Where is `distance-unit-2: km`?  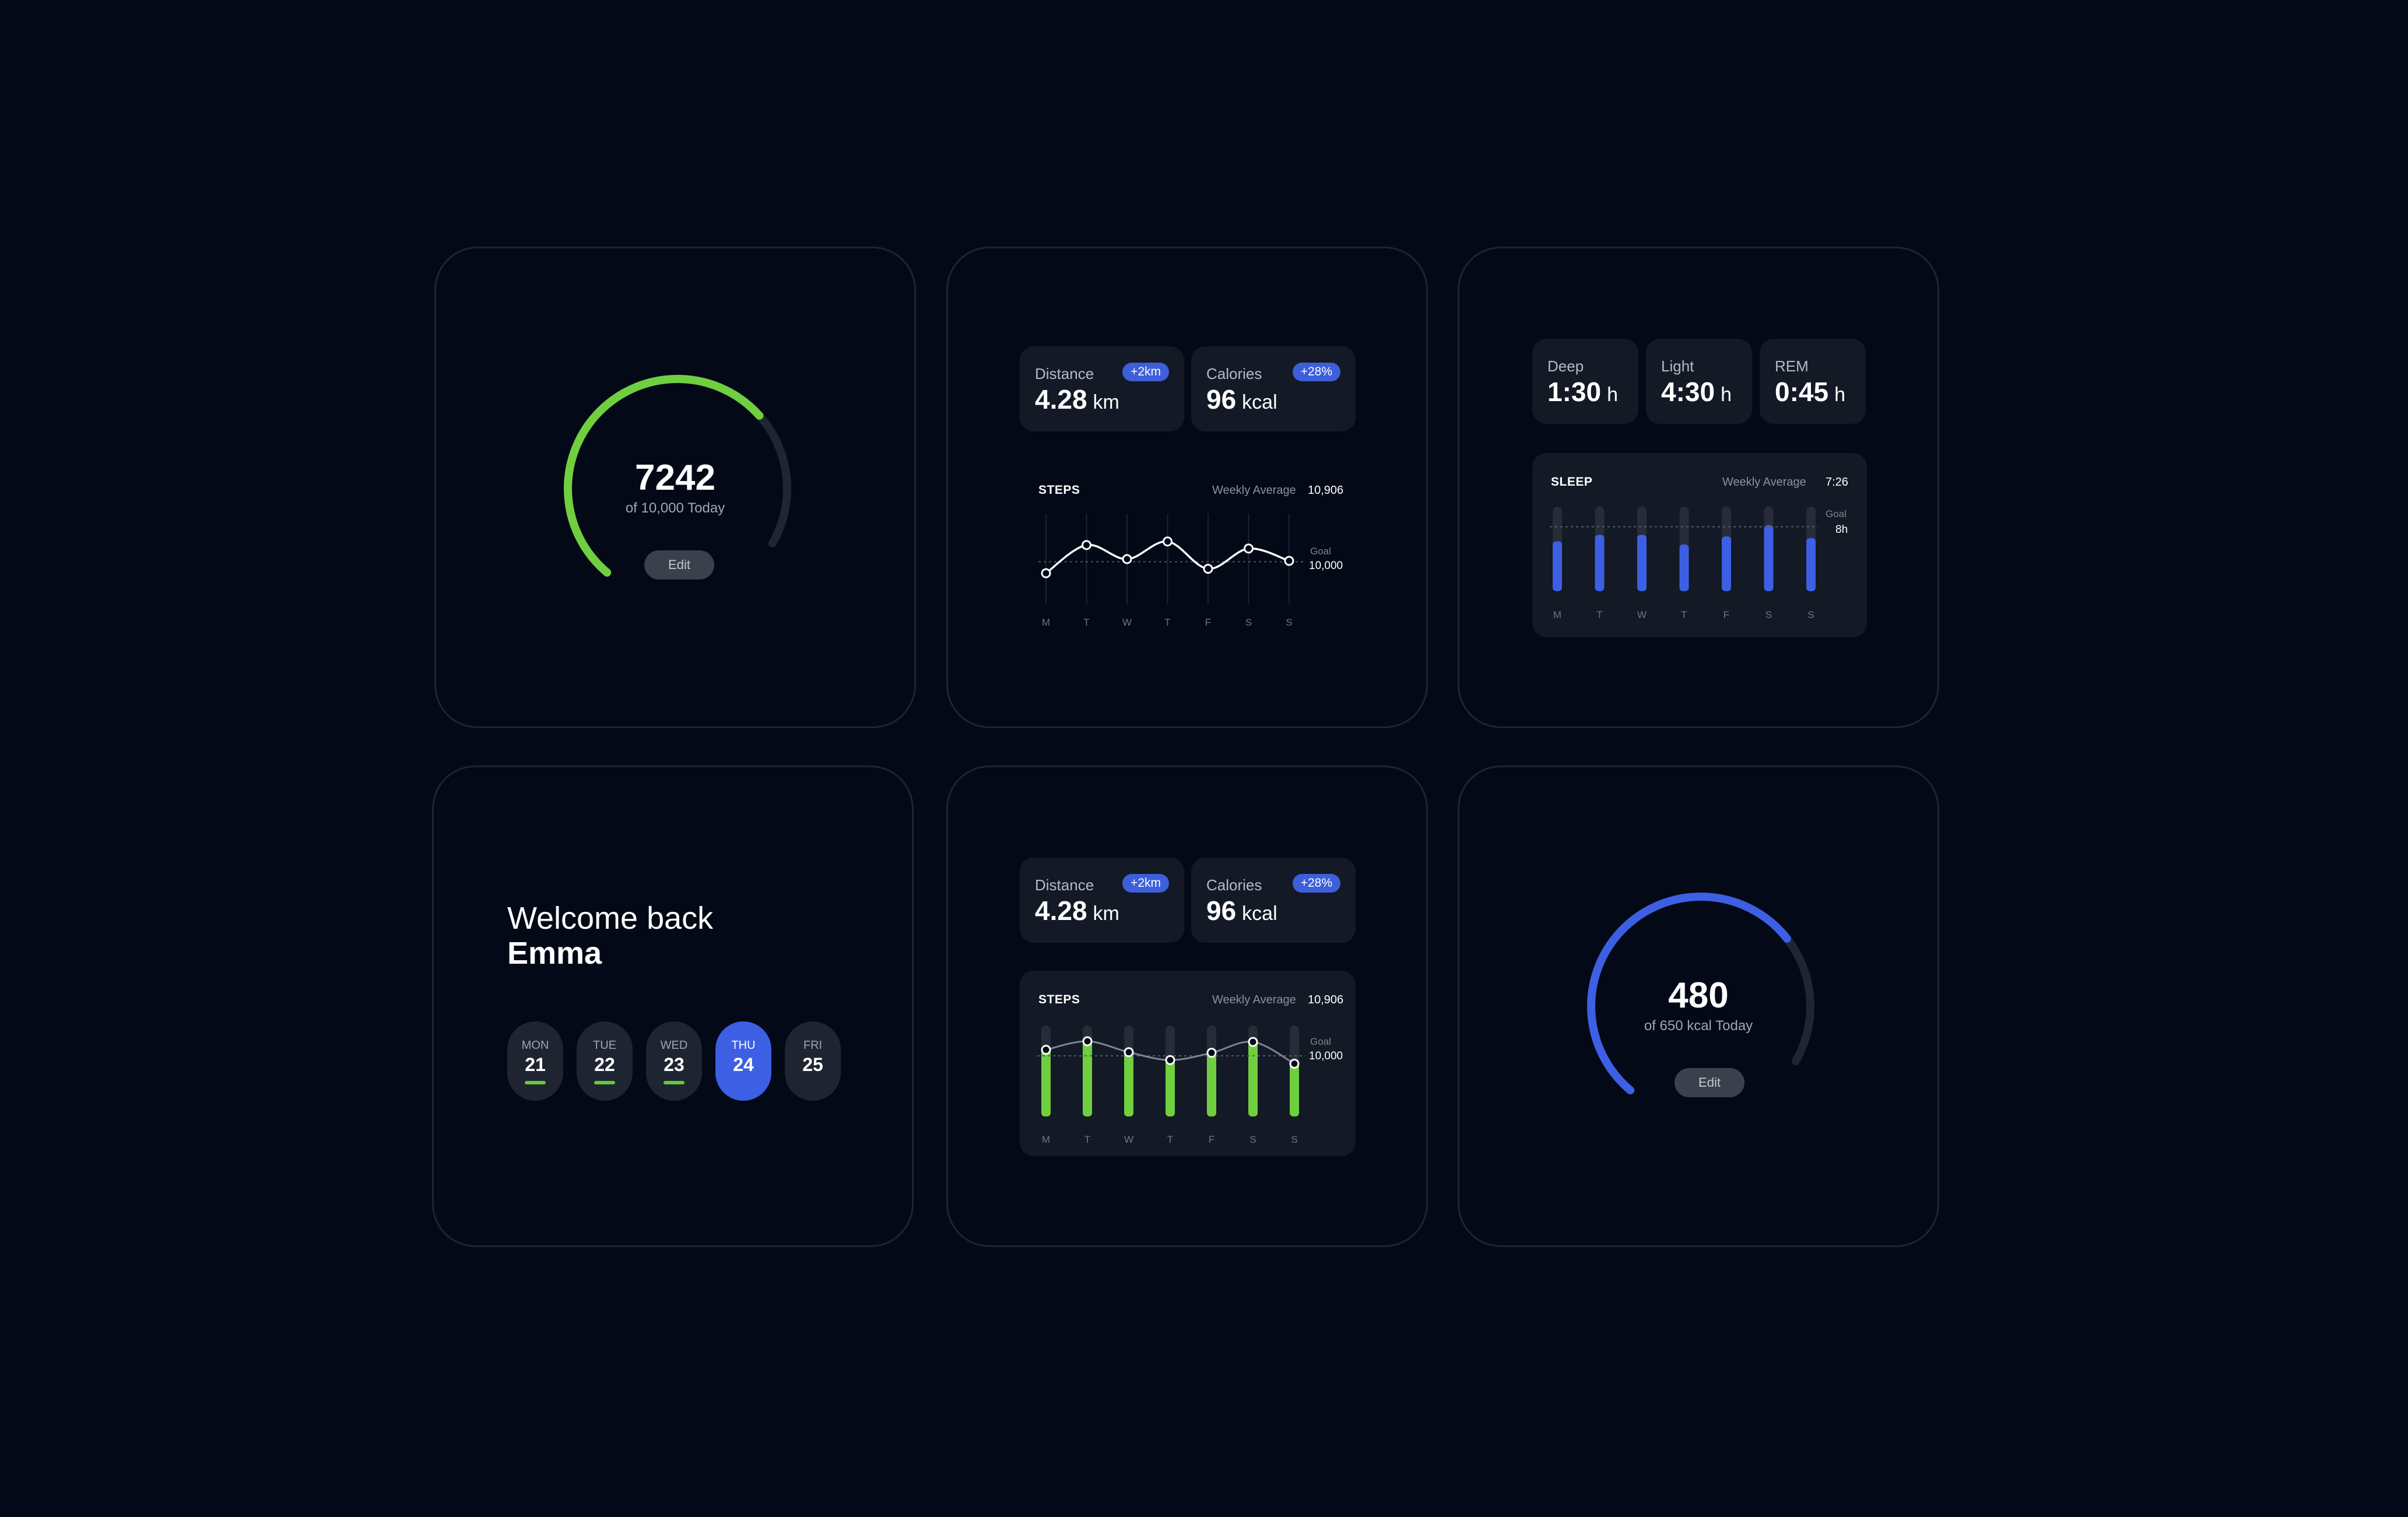 distance-unit-2: km is located at coordinates (1106, 914).